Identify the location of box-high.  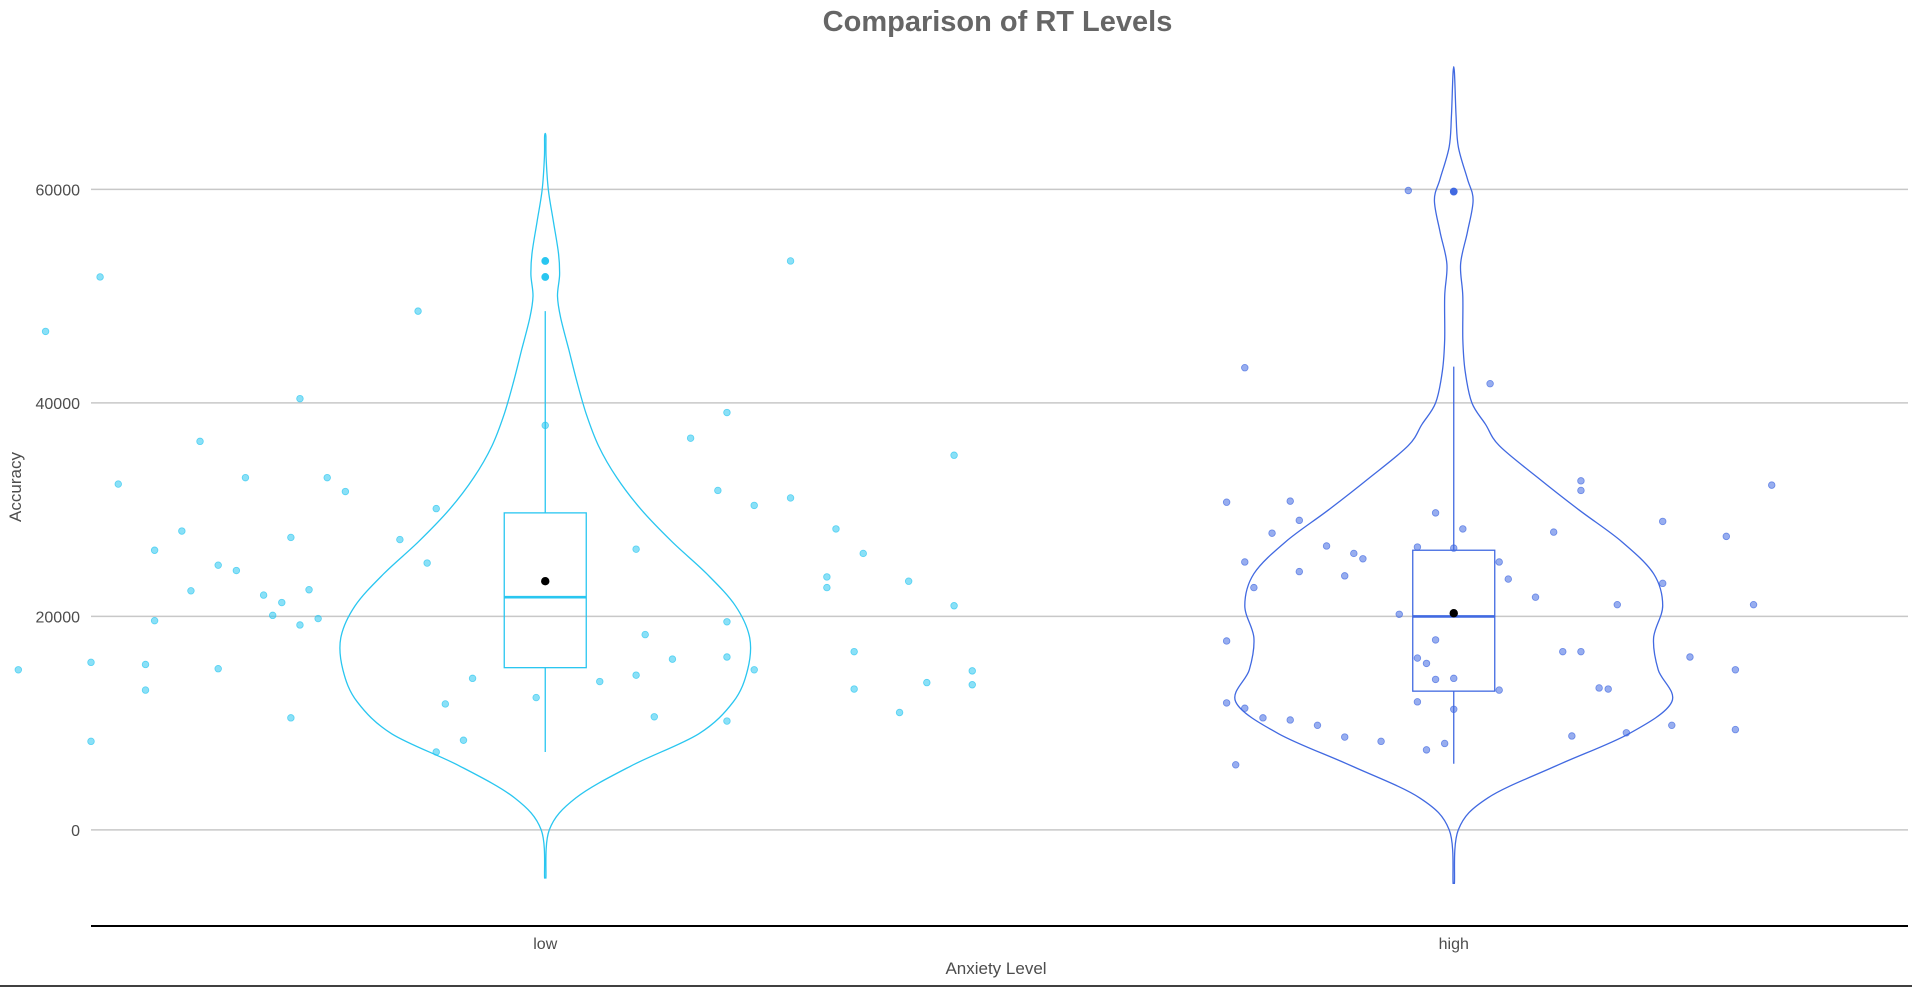
(1454, 620).